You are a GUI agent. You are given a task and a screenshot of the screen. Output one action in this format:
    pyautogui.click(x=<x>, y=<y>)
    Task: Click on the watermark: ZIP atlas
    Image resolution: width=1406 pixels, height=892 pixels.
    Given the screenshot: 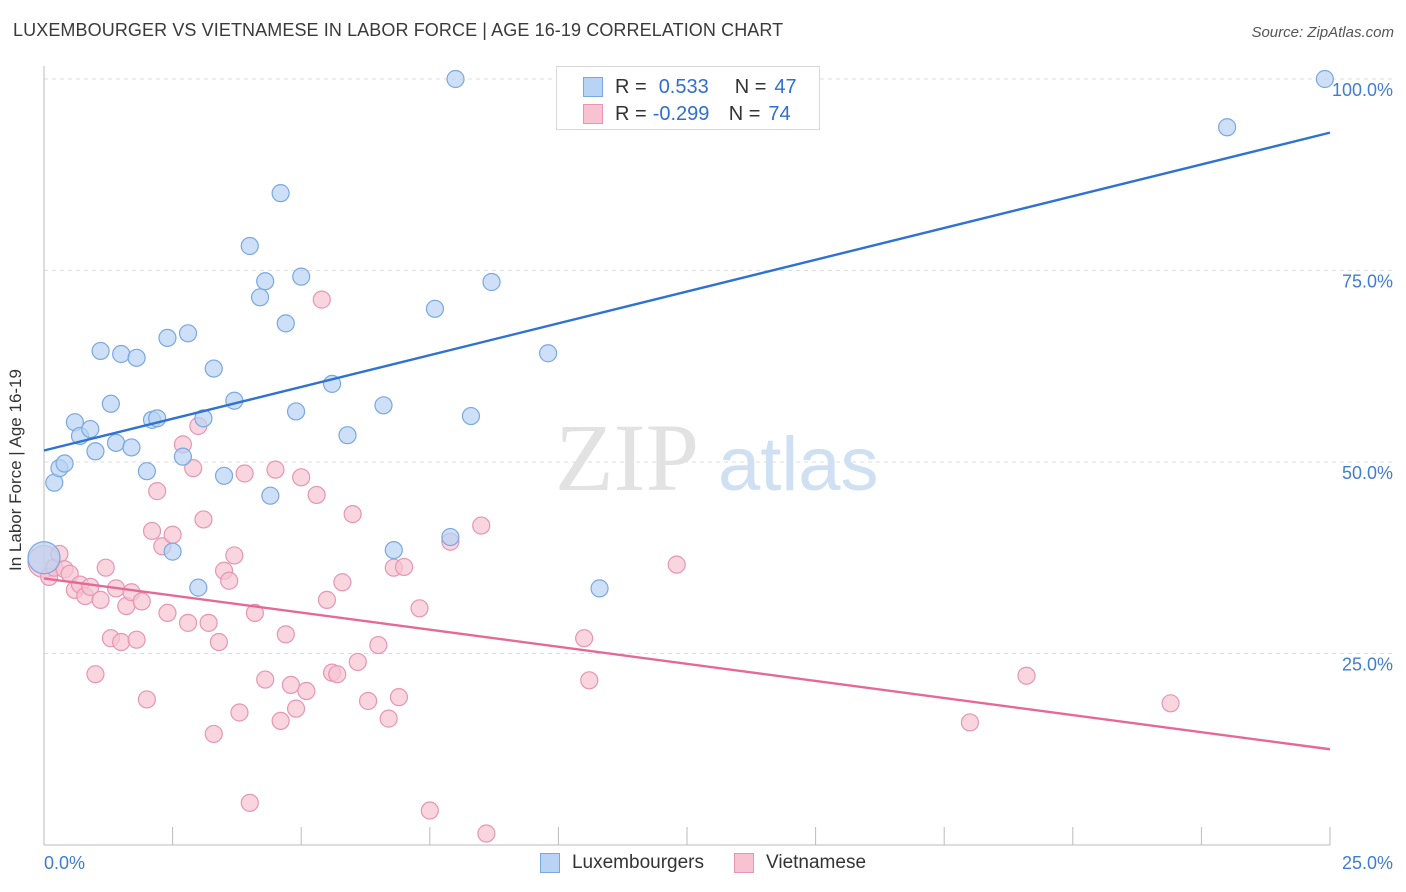 What is the action you would take?
    pyautogui.click(x=717, y=457)
    